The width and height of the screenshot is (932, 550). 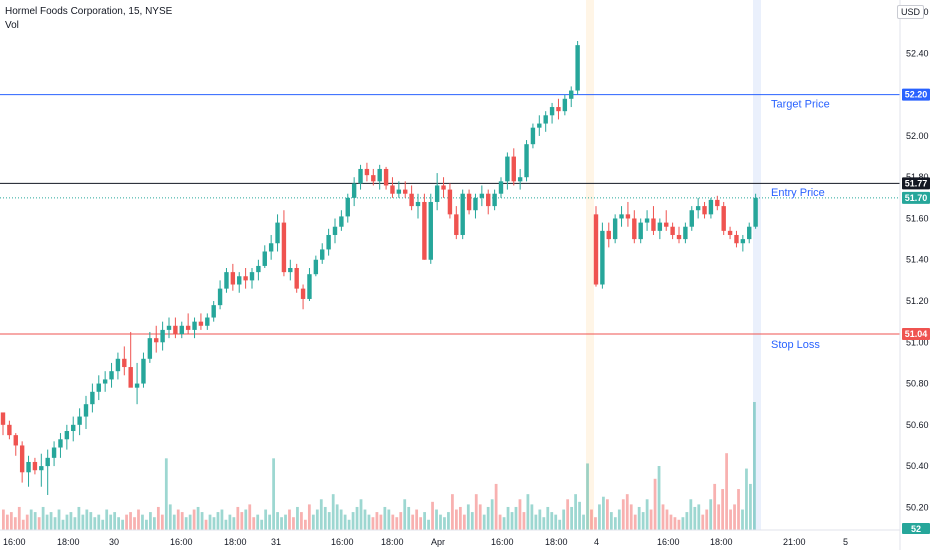 I want to click on stop-loss-line-tag, so click(x=916, y=334).